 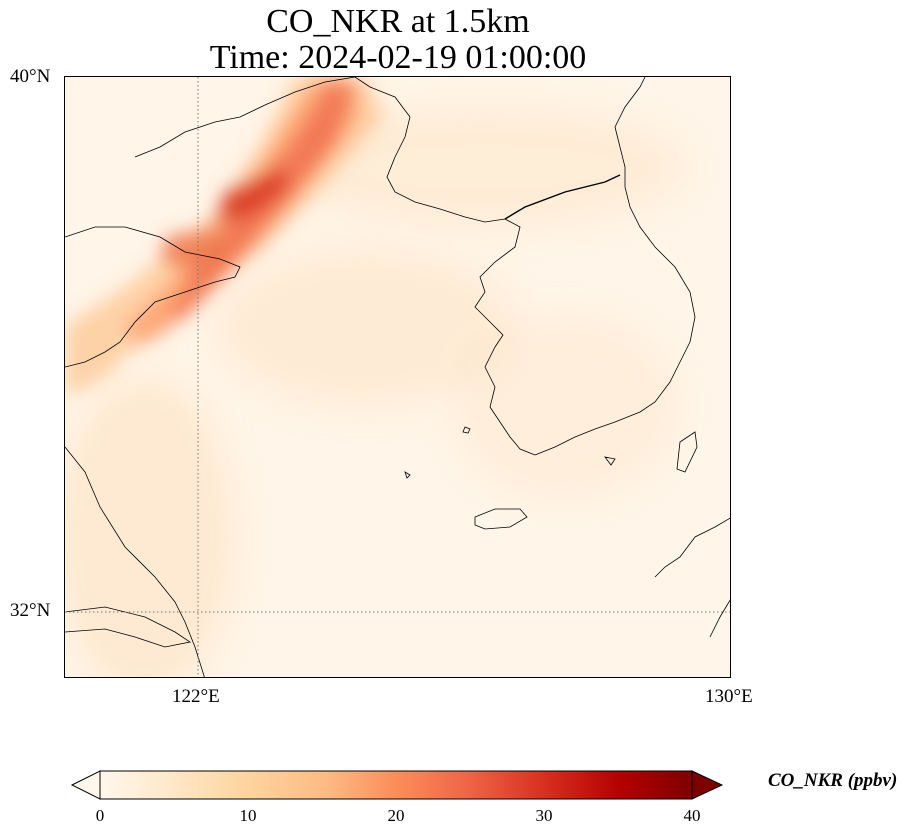 I want to click on lon-tick-130e: 130°E, so click(x=729, y=696).